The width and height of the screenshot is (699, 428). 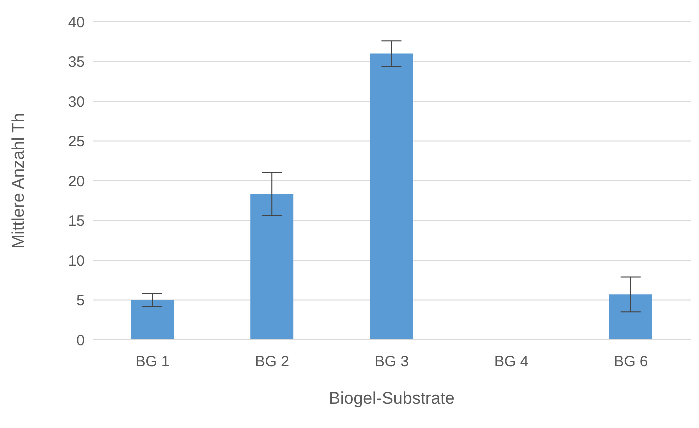 What do you see at coordinates (392, 362) in the screenshot?
I see `x-tick-label: BG 3` at bounding box center [392, 362].